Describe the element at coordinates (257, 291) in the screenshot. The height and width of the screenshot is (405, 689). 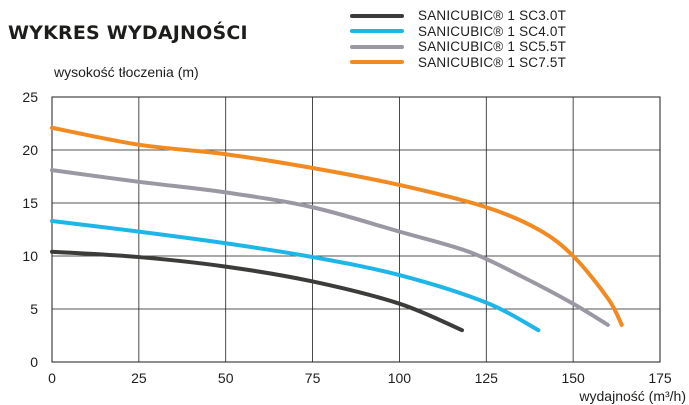
I see `series-line` at that location.